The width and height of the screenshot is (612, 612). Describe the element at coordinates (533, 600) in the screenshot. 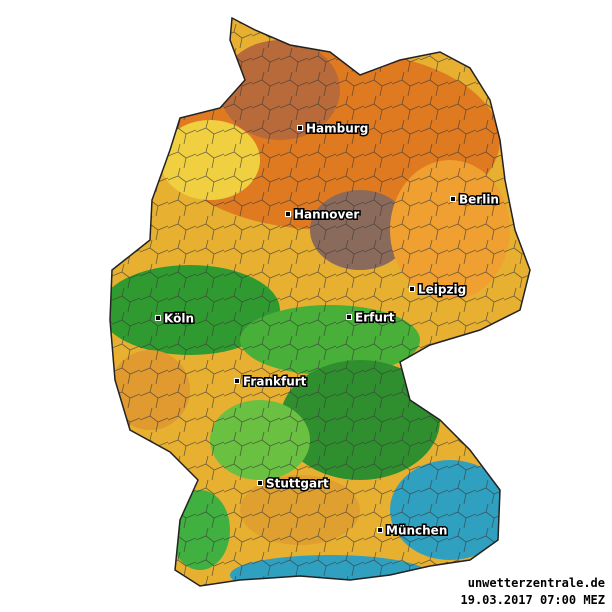

I see `timestamp: 19.03.2017 07:00 MEZ` at that location.